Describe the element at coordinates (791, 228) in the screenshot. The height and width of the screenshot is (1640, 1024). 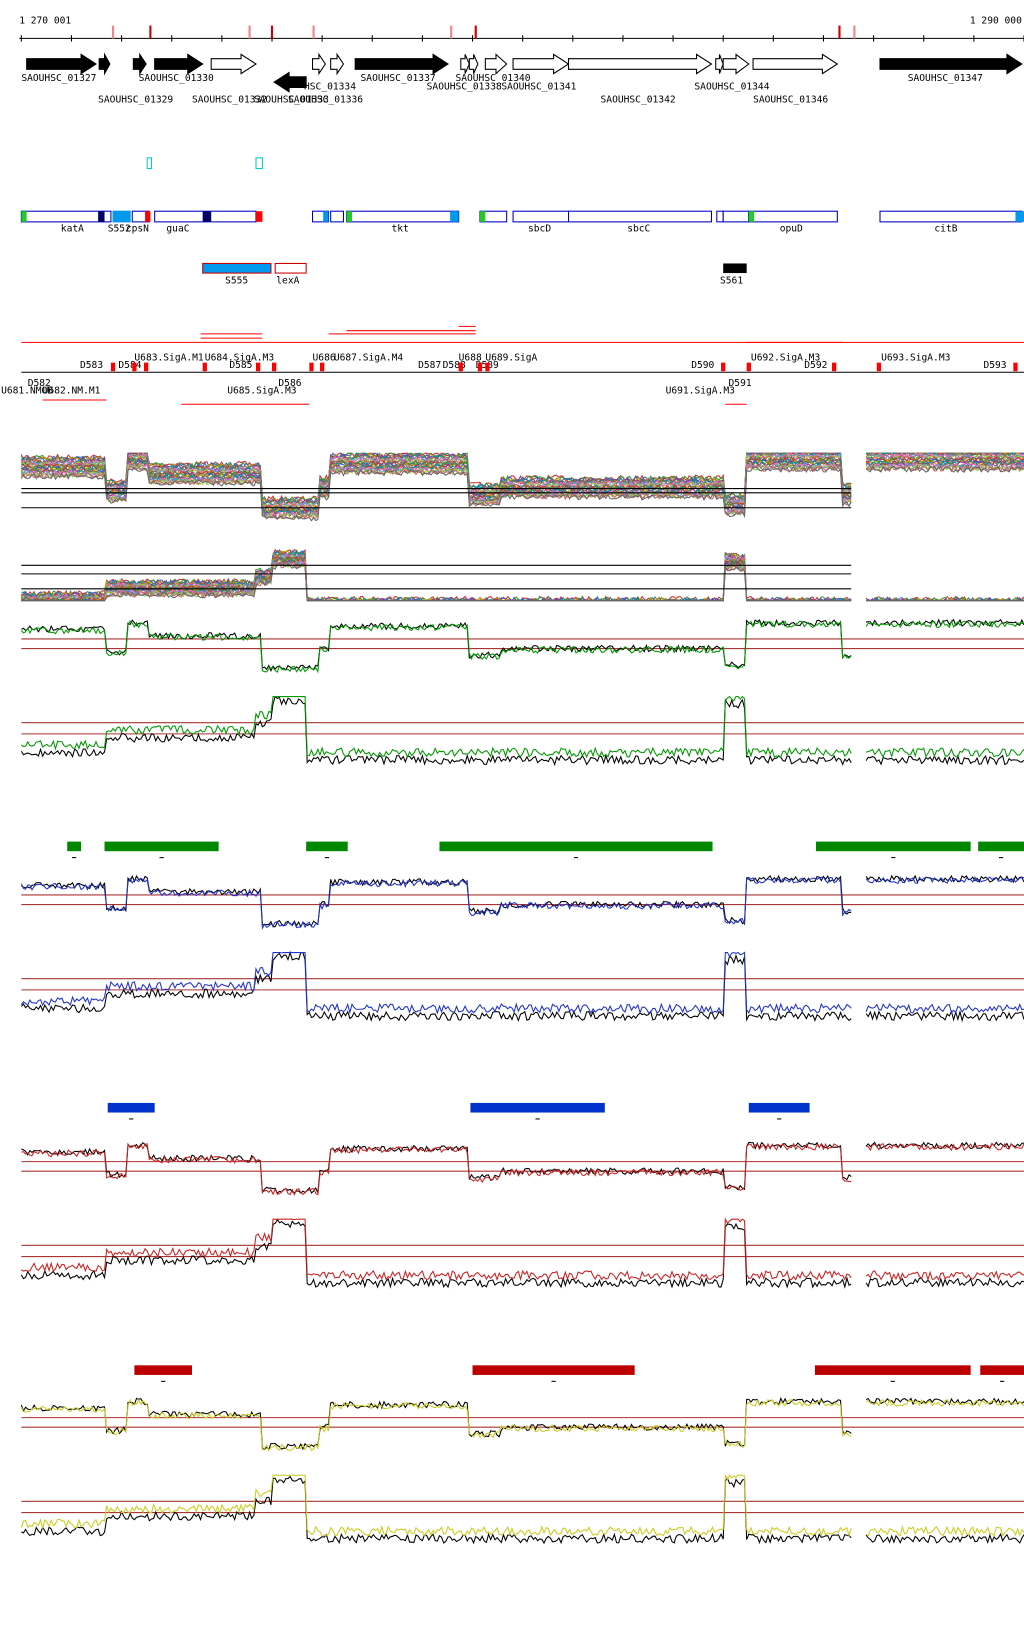
I see `annotation-label: opuD` at that location.